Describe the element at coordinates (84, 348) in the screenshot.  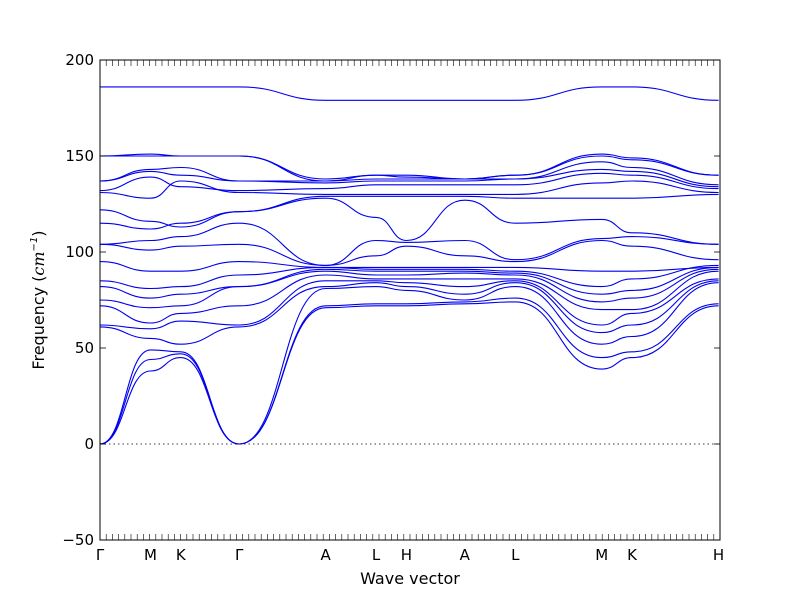
I see `y-tick-label: 50` at that location.